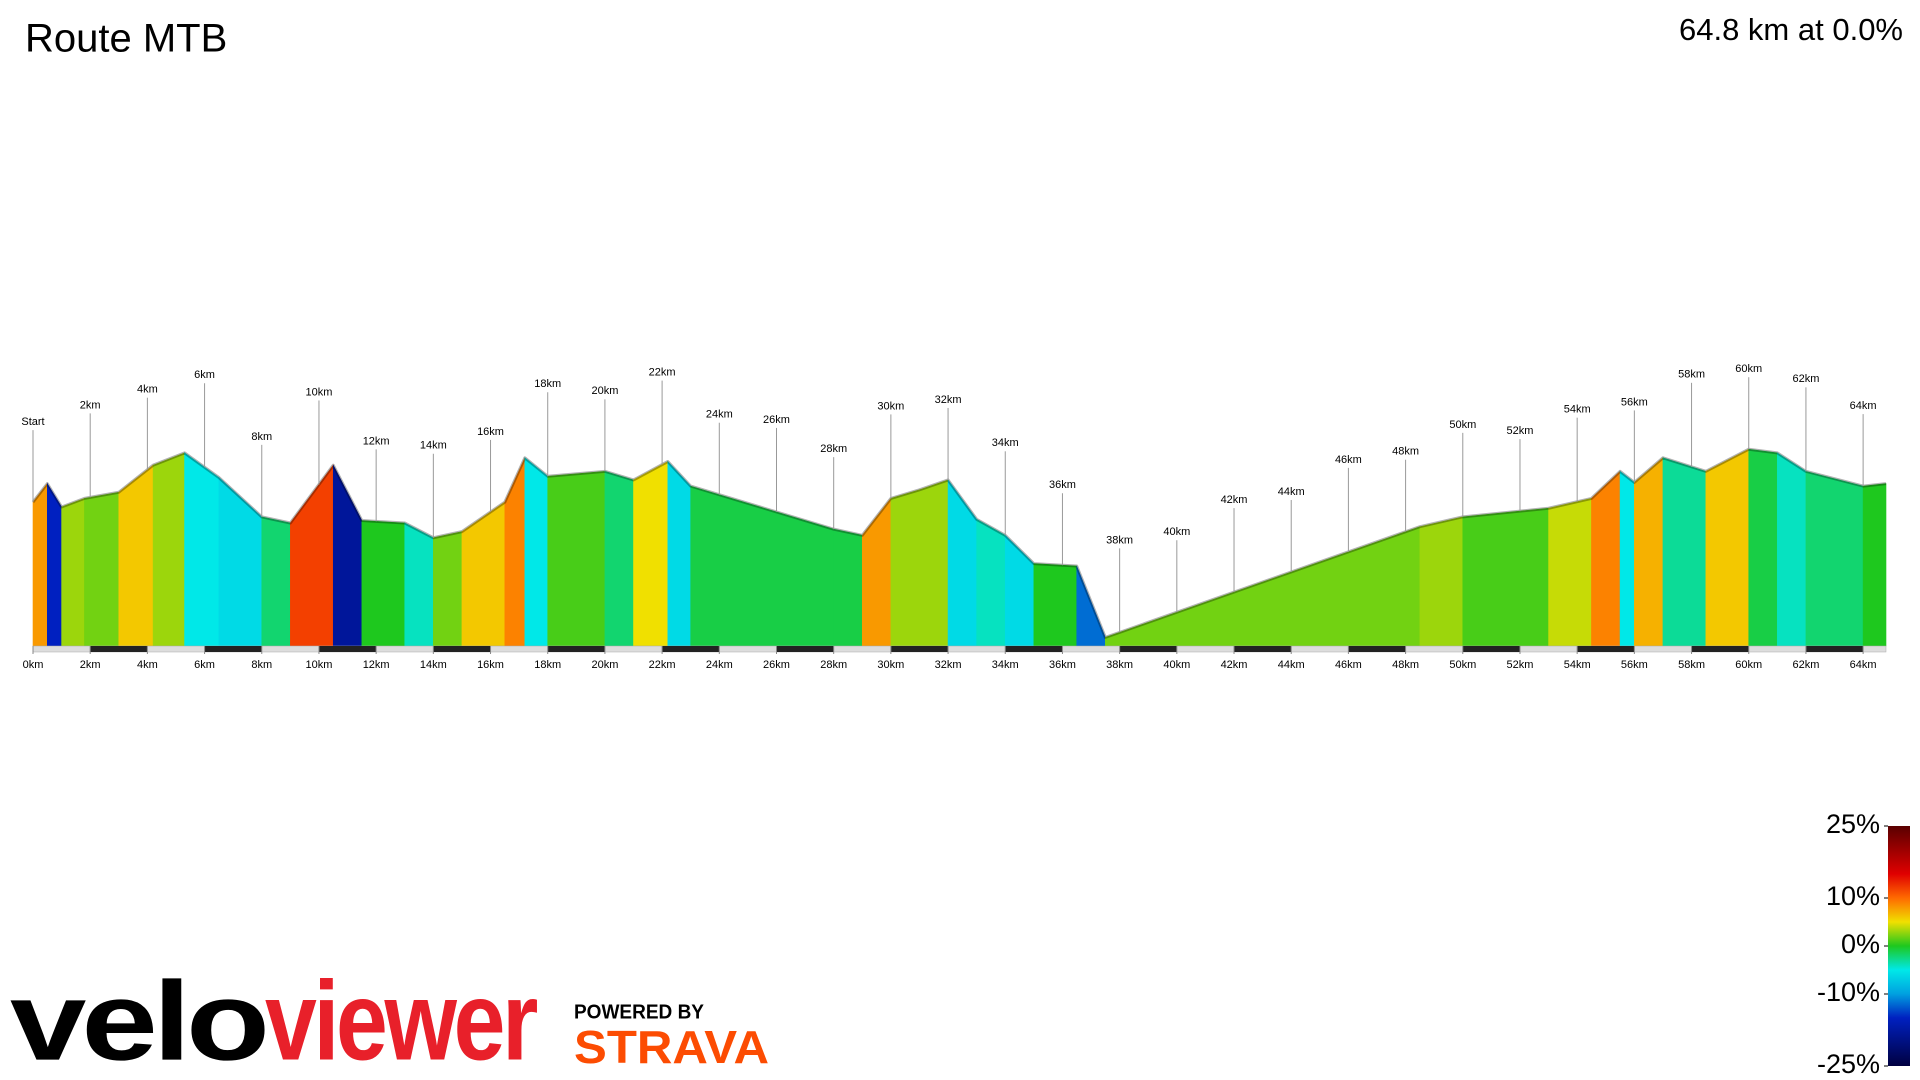 The width and height of the screenshot is (1920, 1080). What do you see at coordinates (147, 665) in the screenshot?
I see `x-tick-label: 4km` at bounding box center [147, 665].